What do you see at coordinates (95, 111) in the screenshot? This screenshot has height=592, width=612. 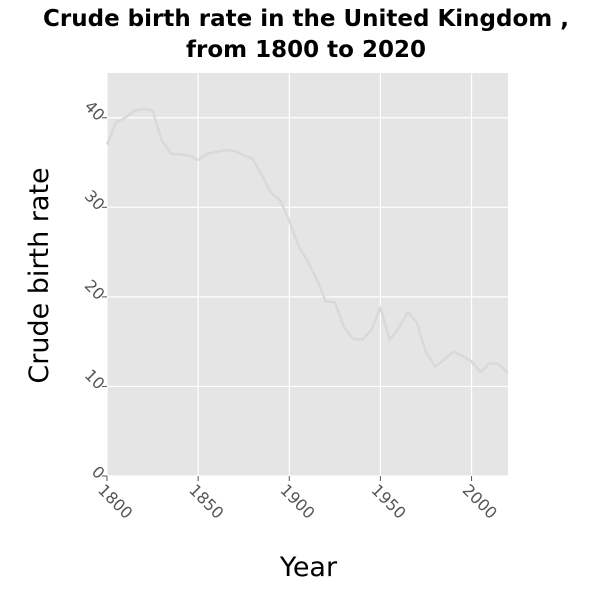 I see `y-tick-label: 40` at bounding box center [95, 111].